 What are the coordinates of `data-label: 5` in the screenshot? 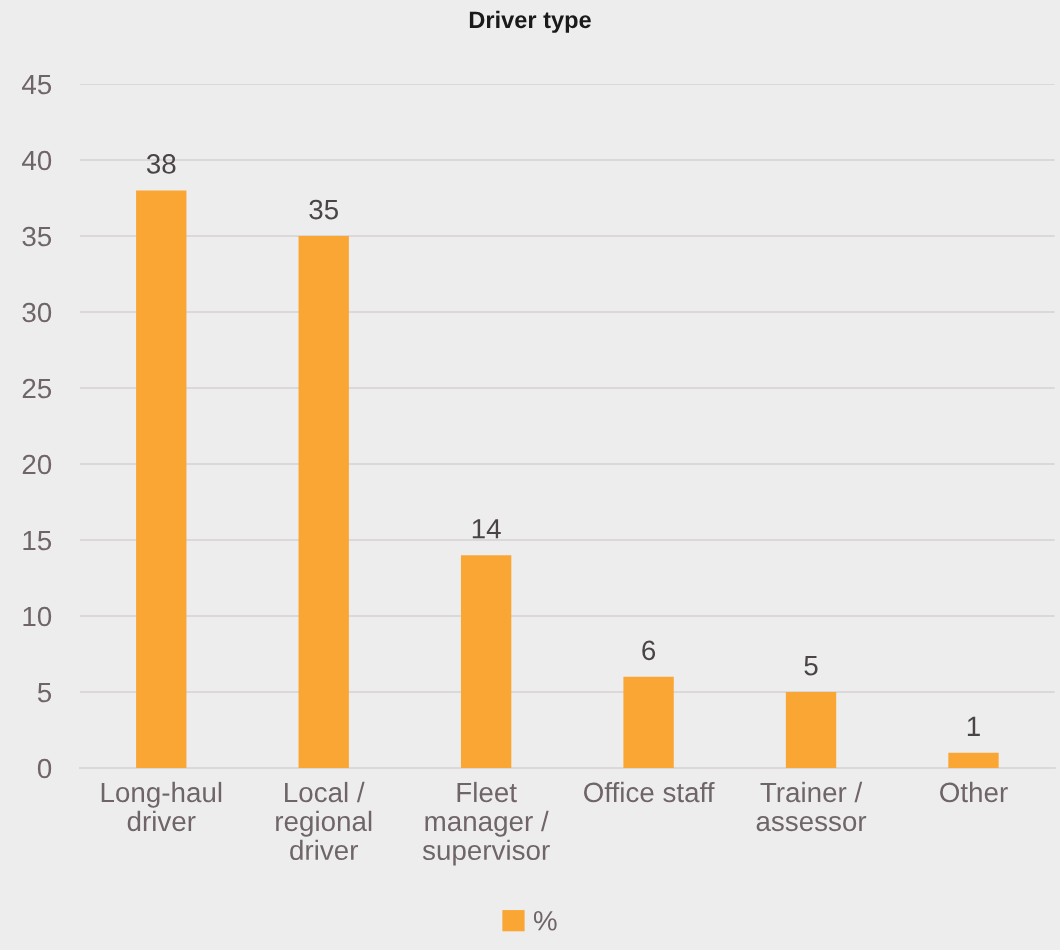 It's located at (811, 665).